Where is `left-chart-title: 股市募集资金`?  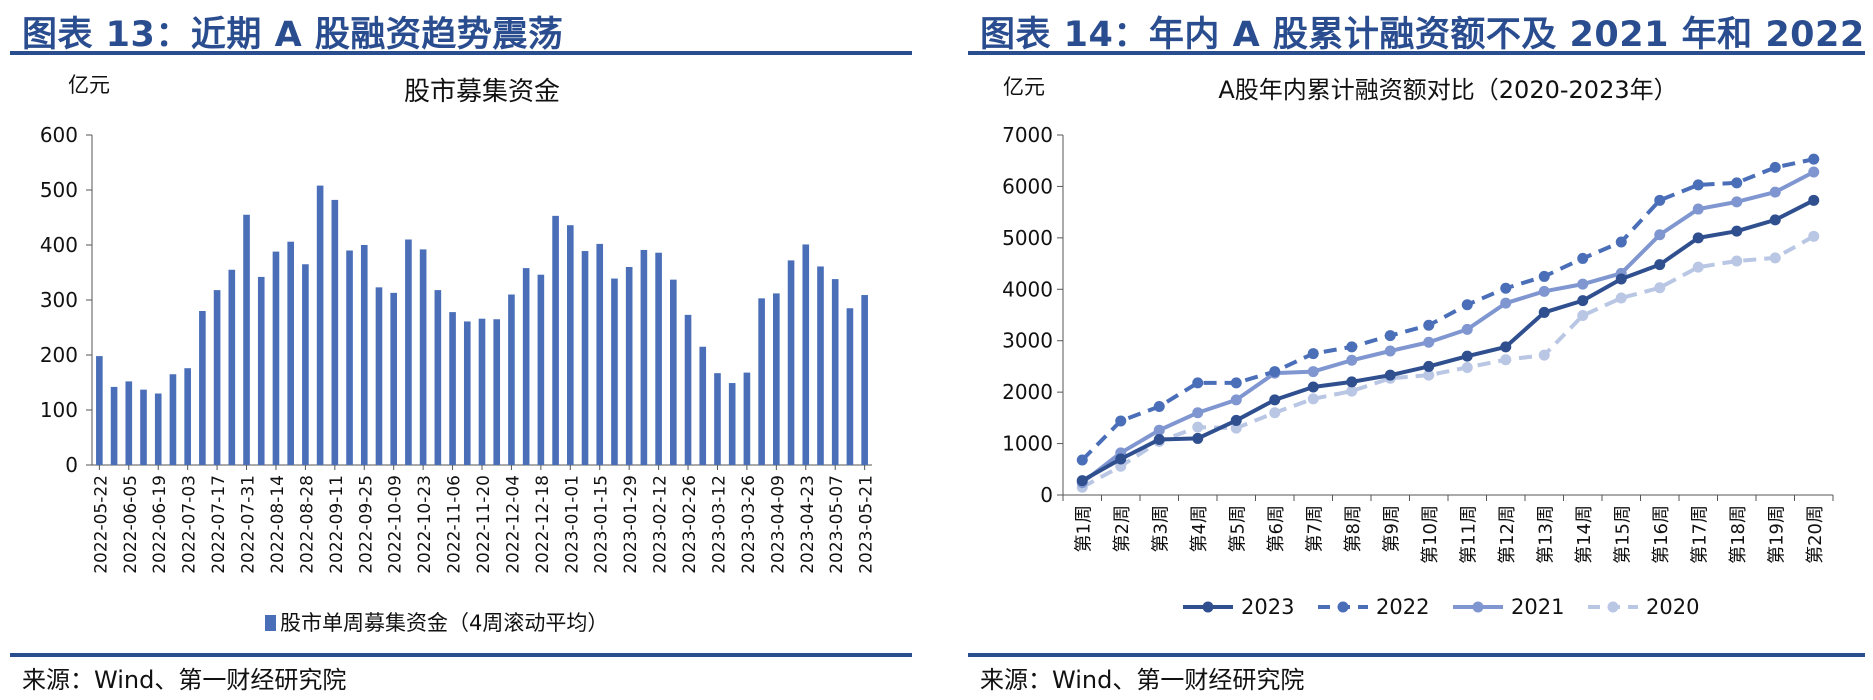 left-chart-title: 股市募集资金 is located at coordinates (482, 92).